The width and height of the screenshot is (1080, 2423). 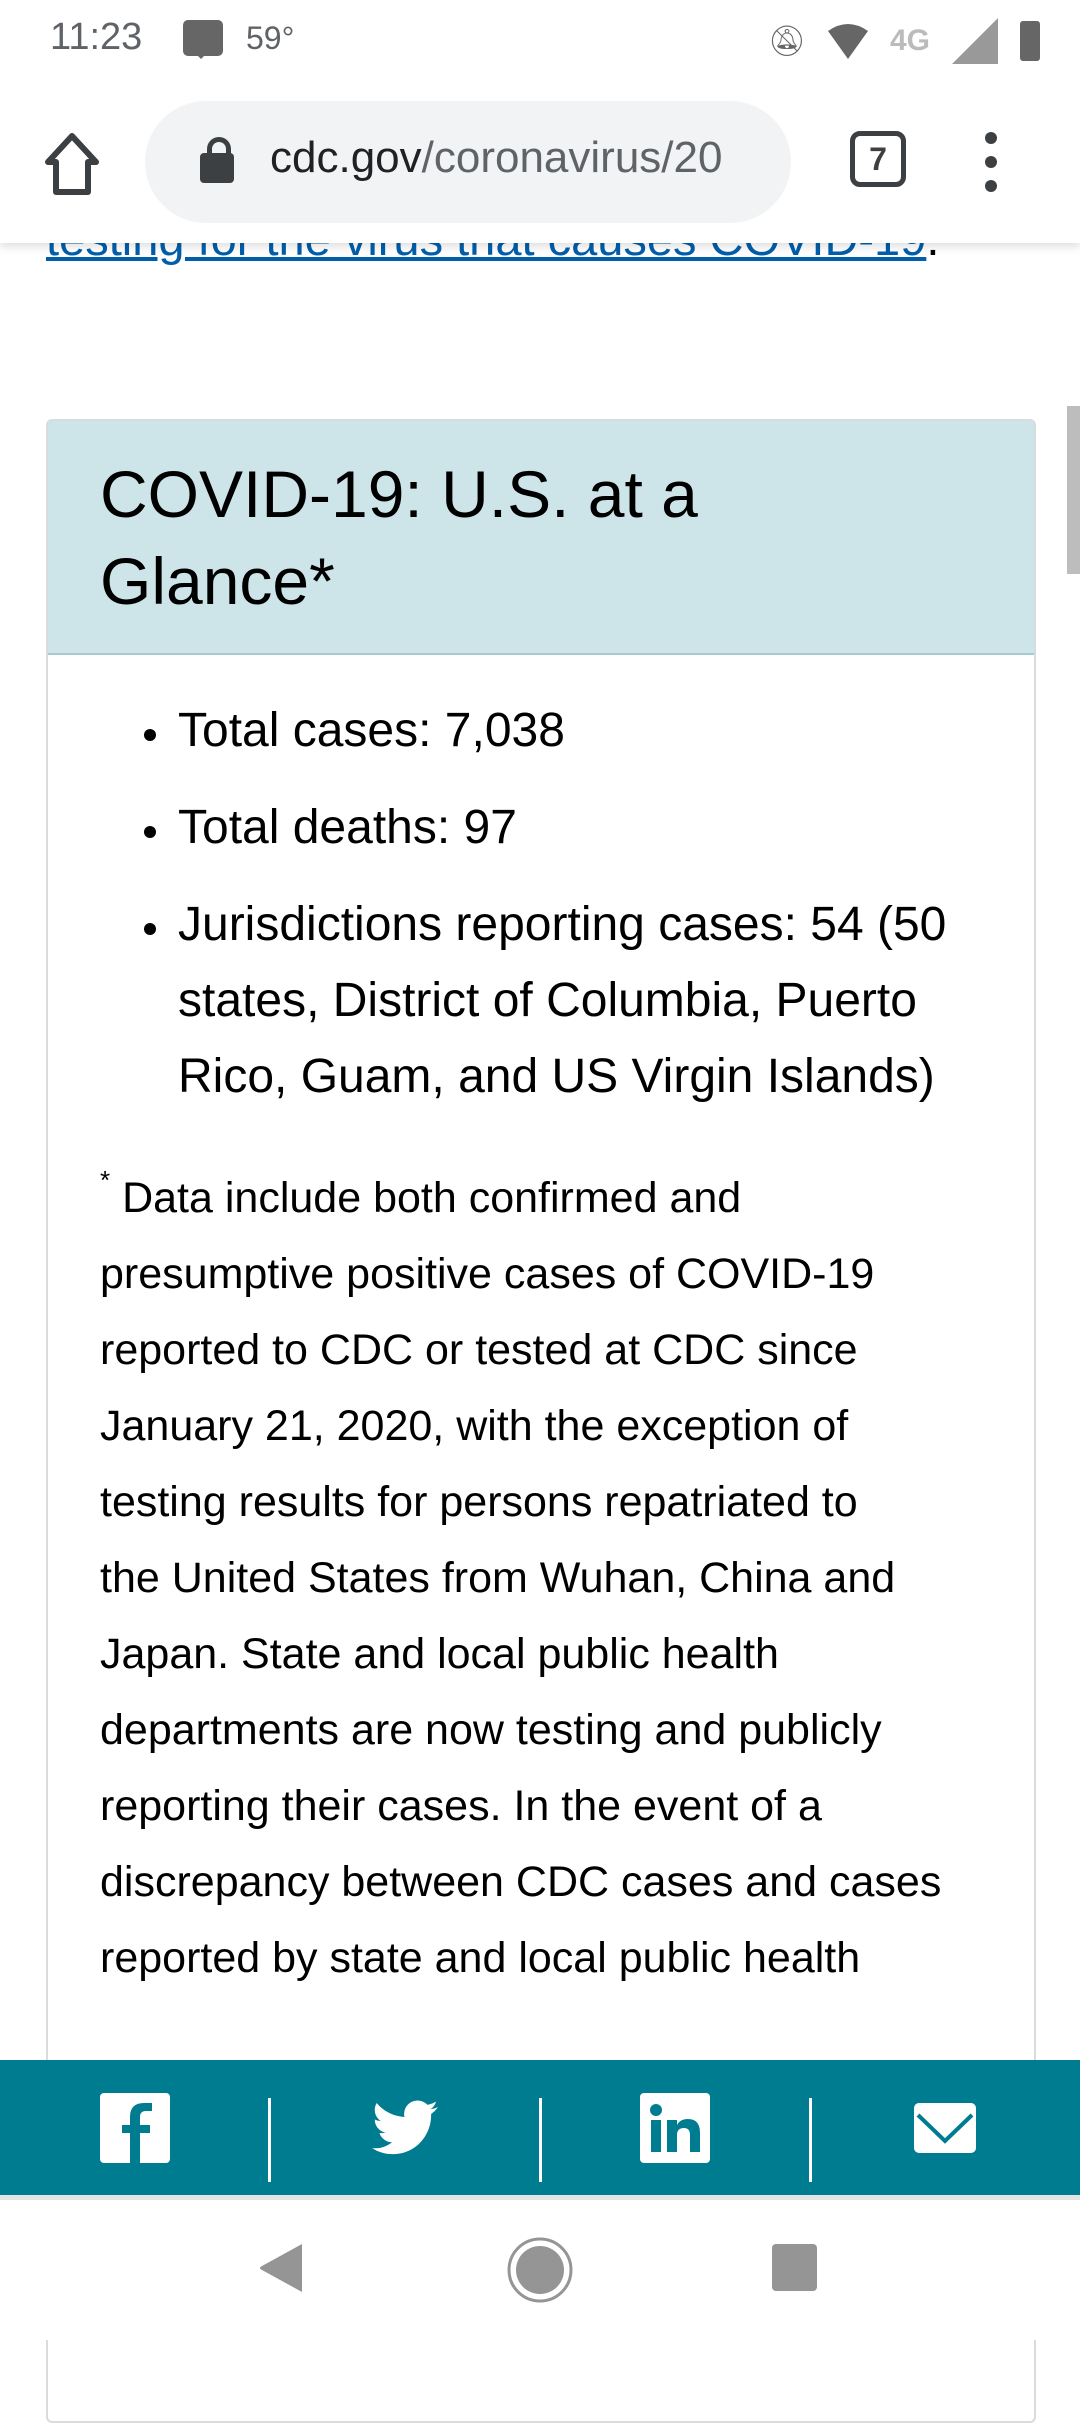 What do you see at coordinates (72, 164) in the screenshot?
I see `home-icon` at bounding box center [72, 164].